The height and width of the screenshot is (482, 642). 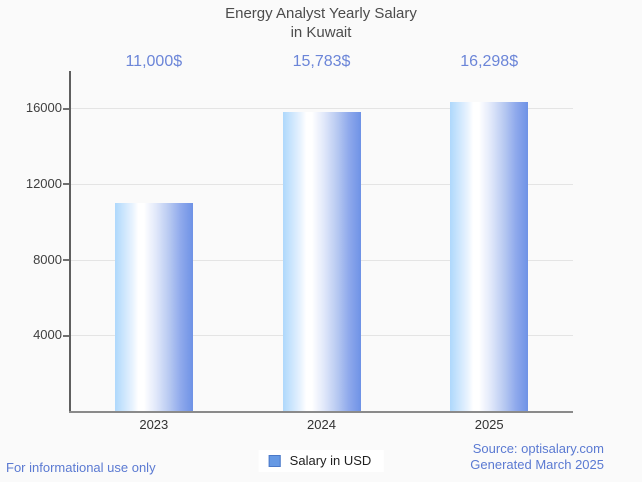 What do you see at coordinates (489, 424) in the screenshot?
I see `x-axis-label: 2025` at bounding box center [489, 424].